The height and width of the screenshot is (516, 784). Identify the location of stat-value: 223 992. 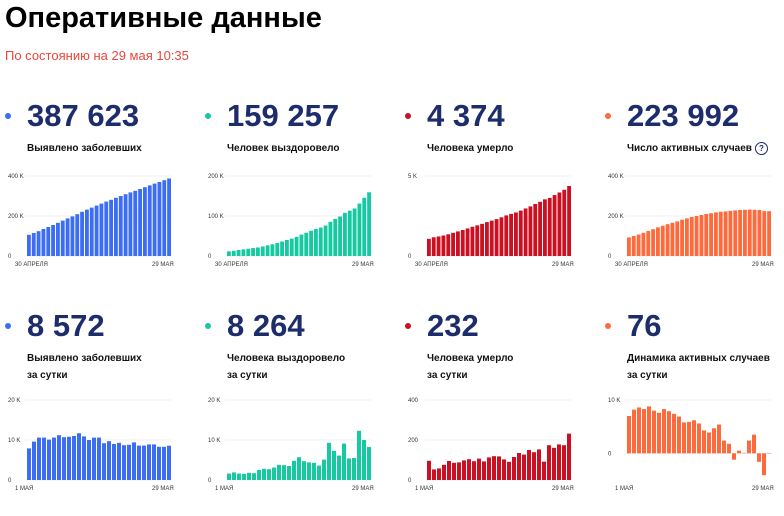
(683, 115).